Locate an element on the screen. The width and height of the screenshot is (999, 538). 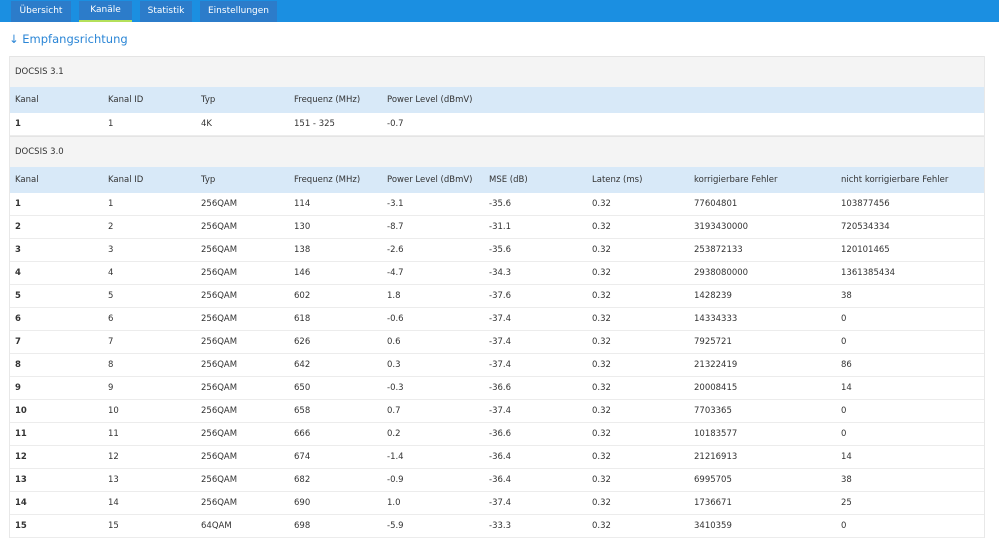
section-title: DOCSIS 3.1 is located at coordinates (497, 71).